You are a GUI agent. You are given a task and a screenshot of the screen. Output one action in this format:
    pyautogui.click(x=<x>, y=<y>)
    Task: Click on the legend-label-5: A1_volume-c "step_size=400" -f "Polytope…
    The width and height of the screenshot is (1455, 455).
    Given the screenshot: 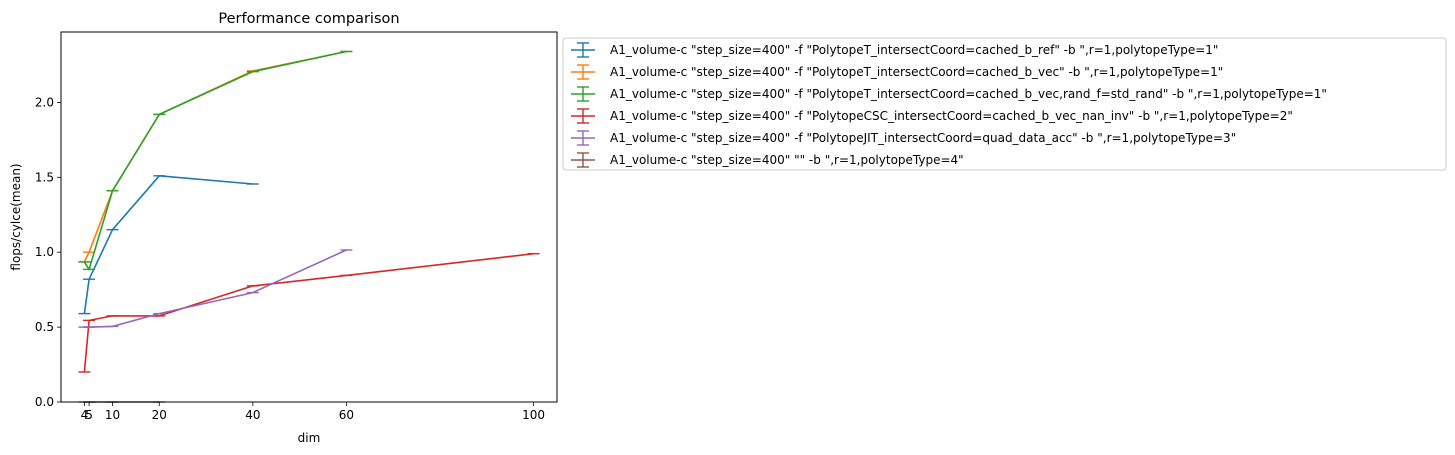 What is the action you would take?
    pyautogui.click(x=923, y=138)
    